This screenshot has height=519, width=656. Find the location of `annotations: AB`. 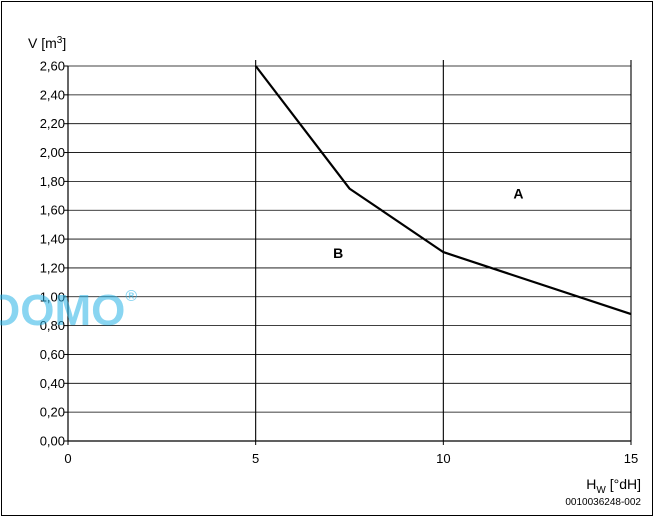

annotations: AB is located at coordinates (428, 223).